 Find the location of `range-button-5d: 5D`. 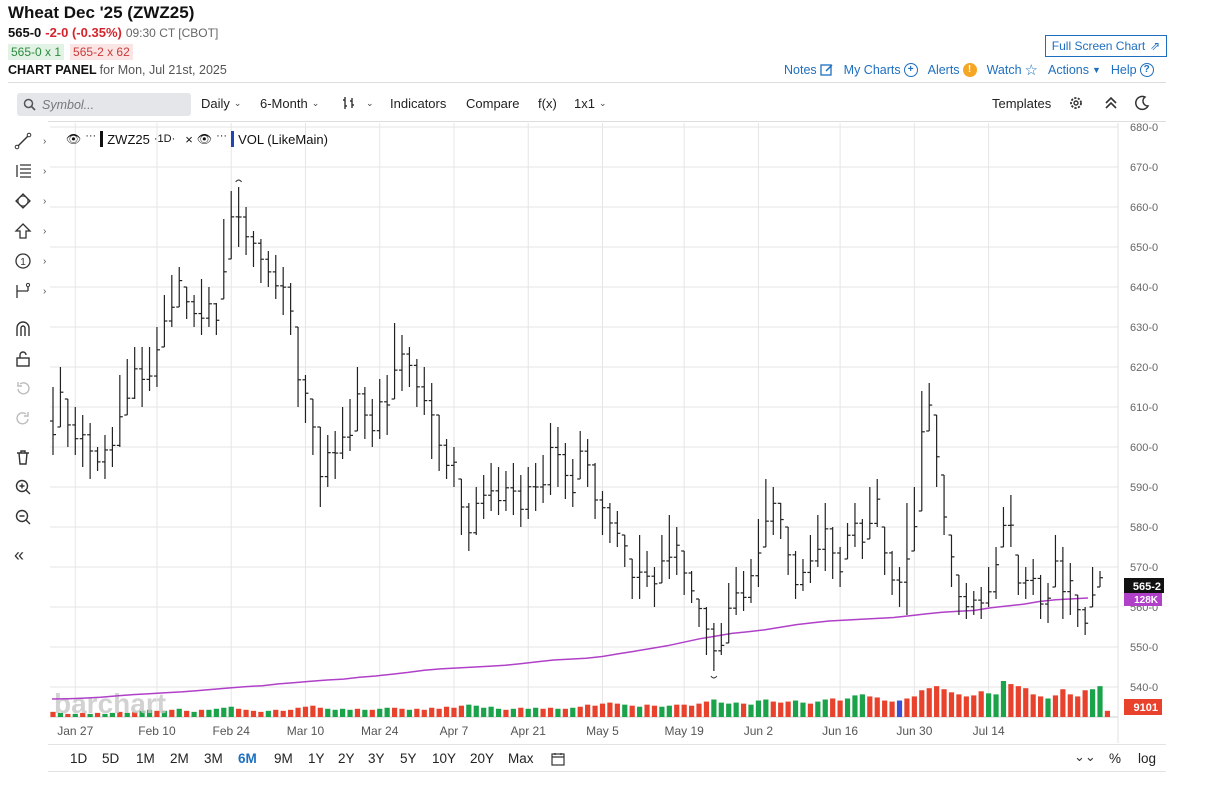

range-button-5d: 5D is located at coordinates (111, 758).